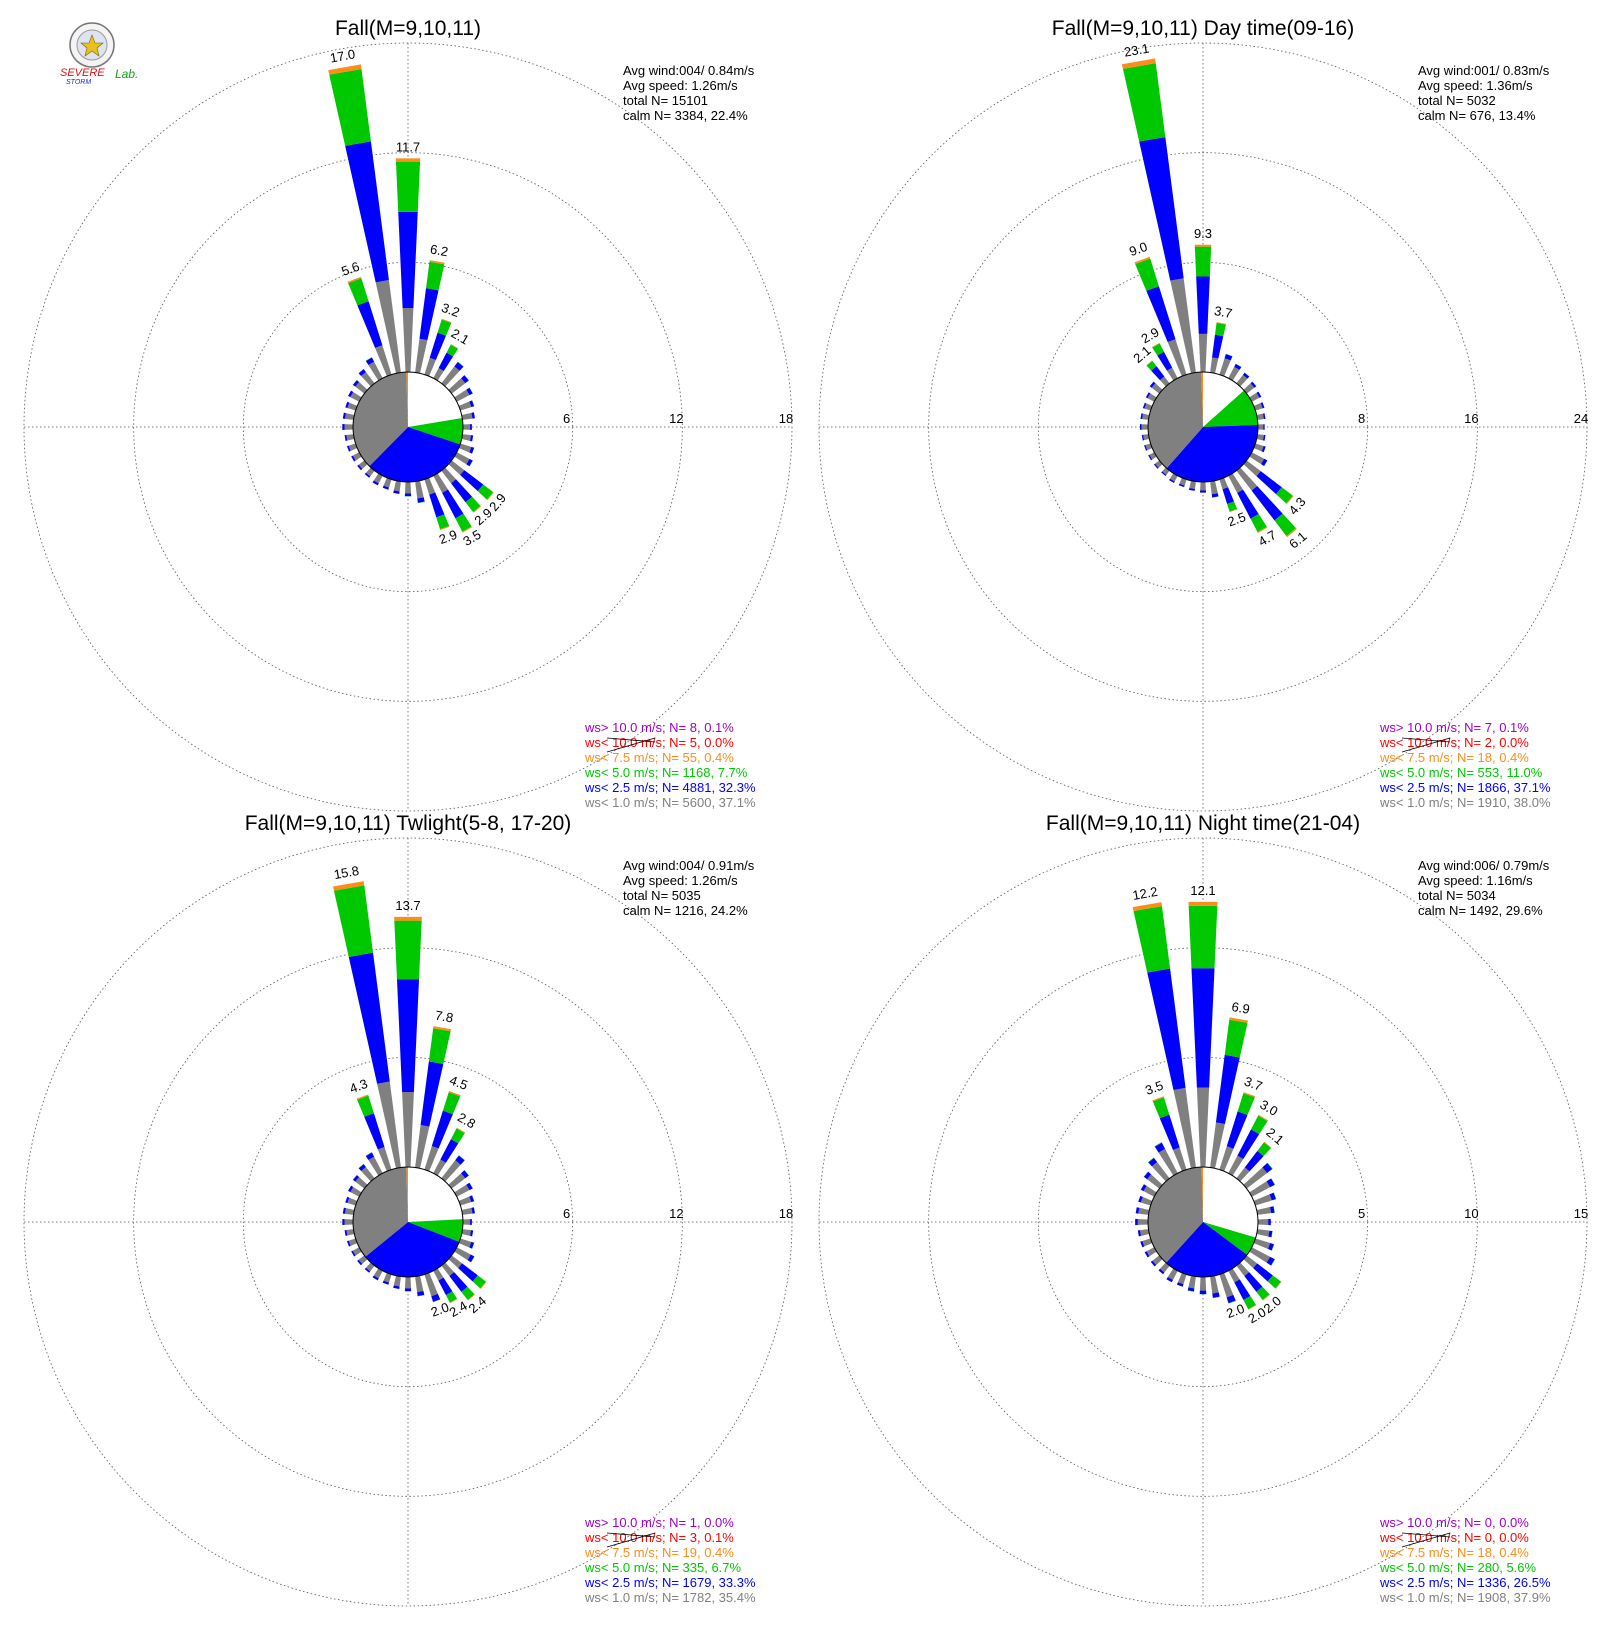 The width and height of the screenshot is (1620, 1640). I want to click on stat-total: total N= 5034, so click(1457, 895).